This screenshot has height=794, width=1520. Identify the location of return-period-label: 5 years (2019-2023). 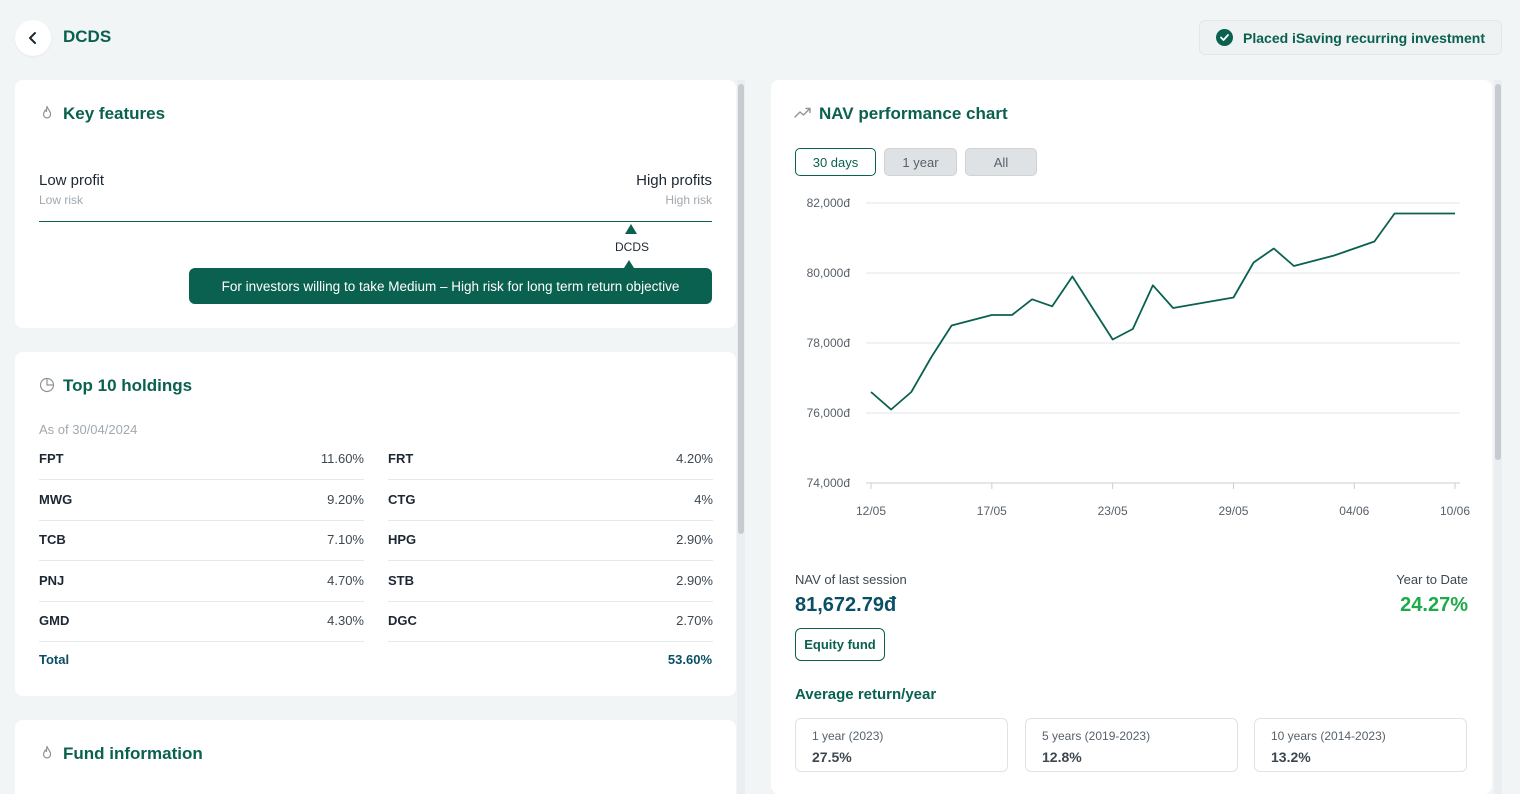
(1096, 736).